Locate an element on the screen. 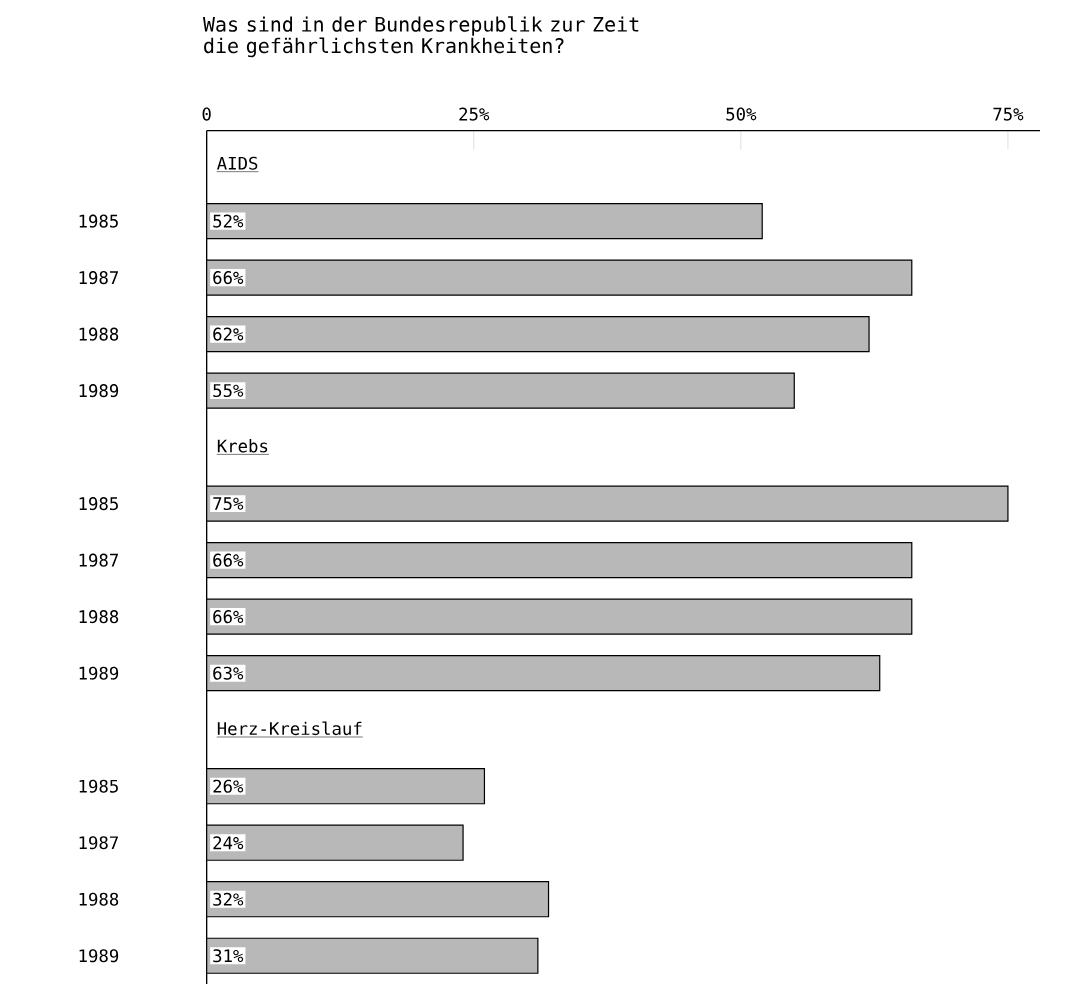 The height and width of the screenshot is (989, 1076). x-tick-label: 0 is located at coordinates (206, 114).